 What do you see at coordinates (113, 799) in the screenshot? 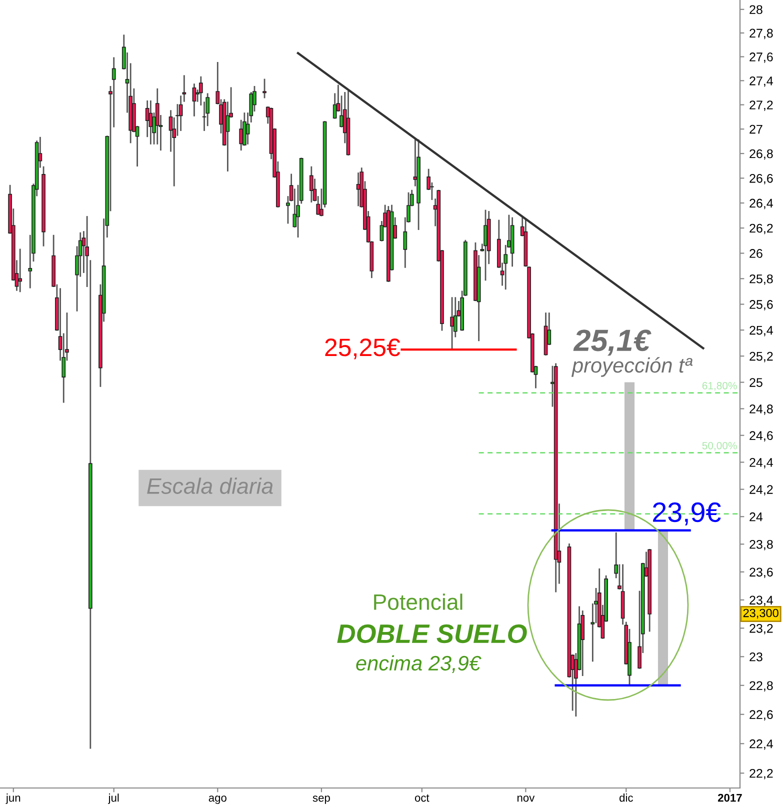
I see `x-tick-label: jul` at bounding box center [113, 799].